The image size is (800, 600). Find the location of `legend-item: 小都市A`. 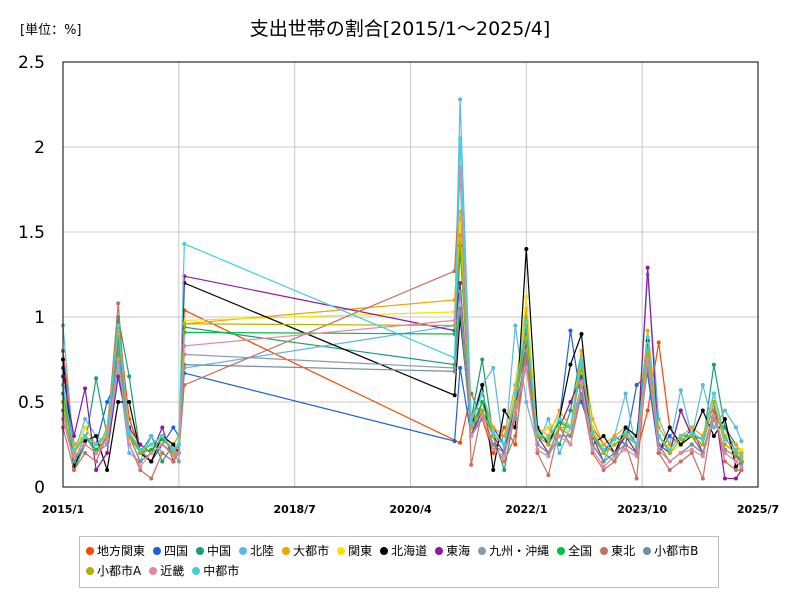

legend-item: 小都市A is located at coordinates (113, 571).